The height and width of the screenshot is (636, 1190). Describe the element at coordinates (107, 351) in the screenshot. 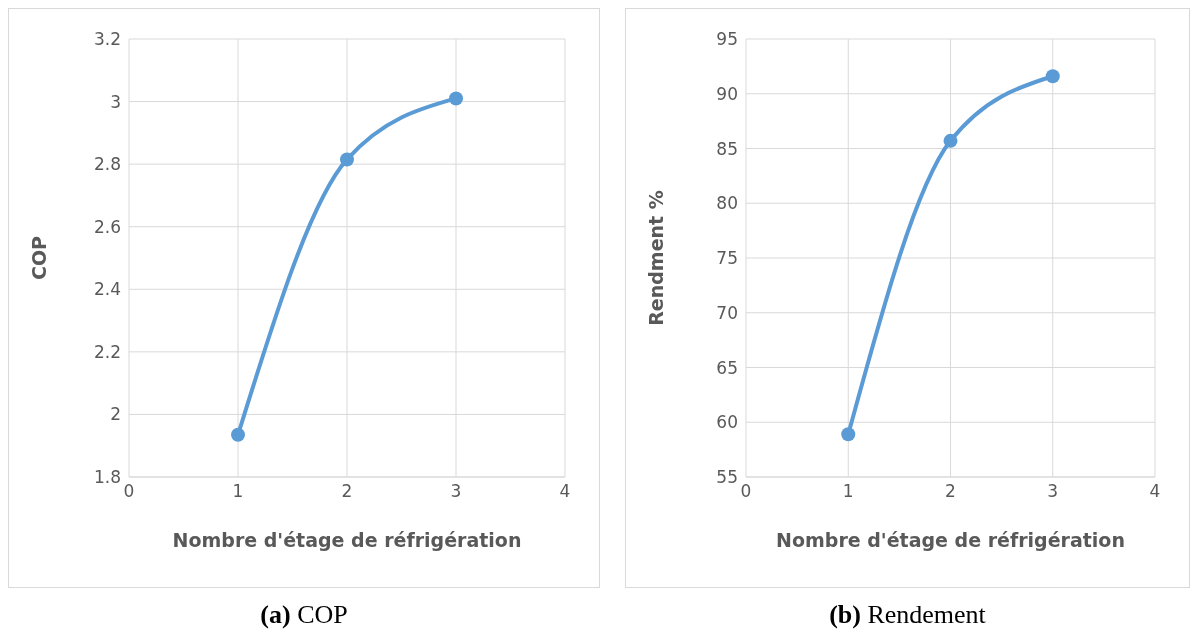

I see `y-tick-label: 2.2` at that location.